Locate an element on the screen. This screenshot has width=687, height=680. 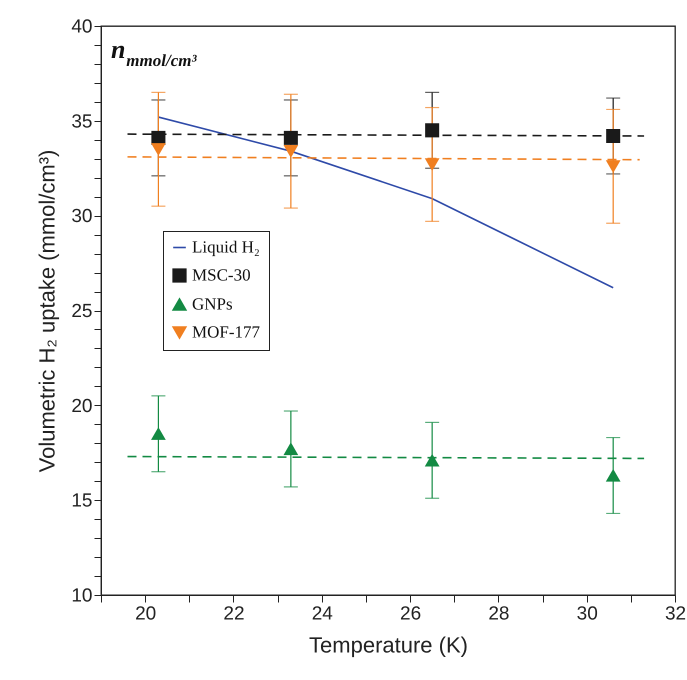
x-tick-label: 26 is located at coordinates (411, 614).